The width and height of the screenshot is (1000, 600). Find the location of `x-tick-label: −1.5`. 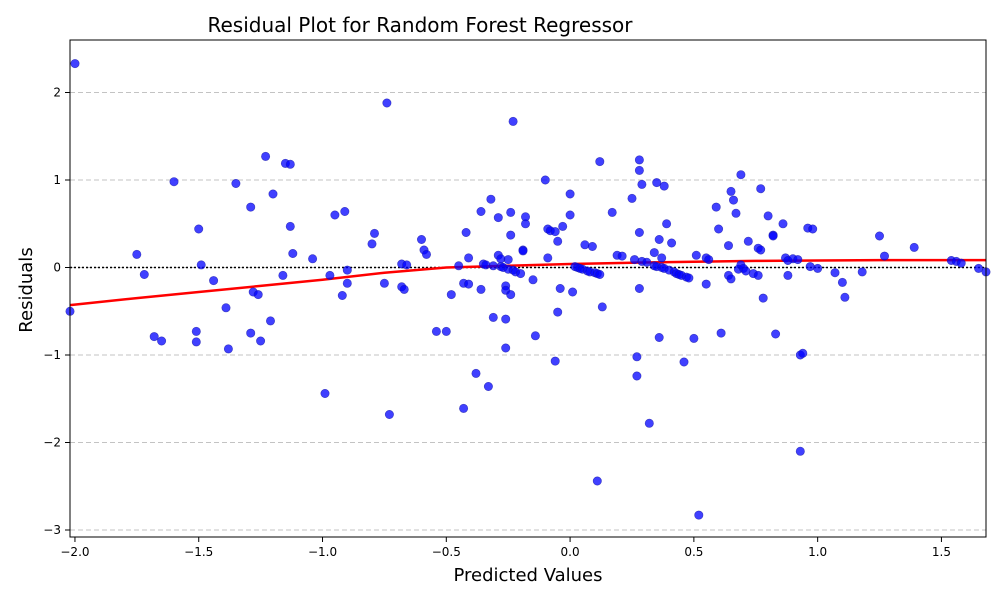

x-tick-label: −1.5 is located at coordinates (198, 552).